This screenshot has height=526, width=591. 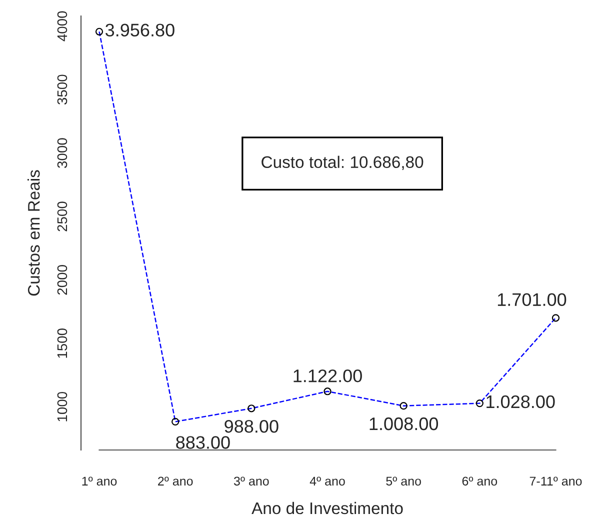 I want to click on x-tick-label: 1º ano, so click(x=99, y=481).